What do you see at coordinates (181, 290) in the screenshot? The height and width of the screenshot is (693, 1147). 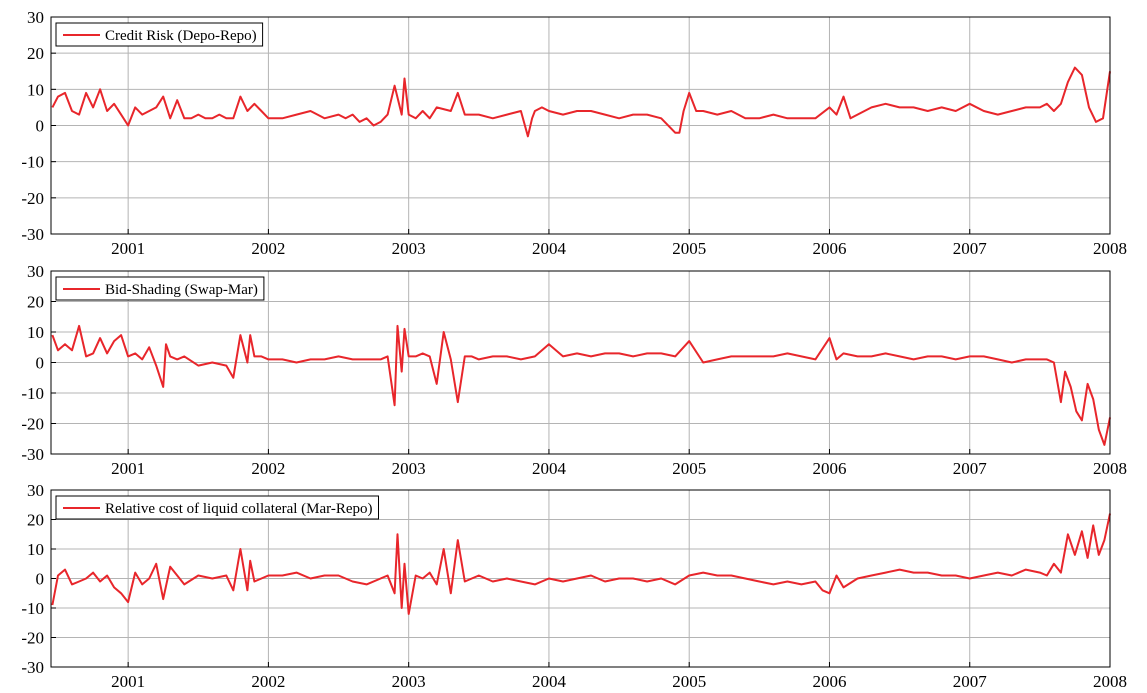 I see `legend-label: Bid-Shading (Swap-Mar)` at bounding box center [181, 290].